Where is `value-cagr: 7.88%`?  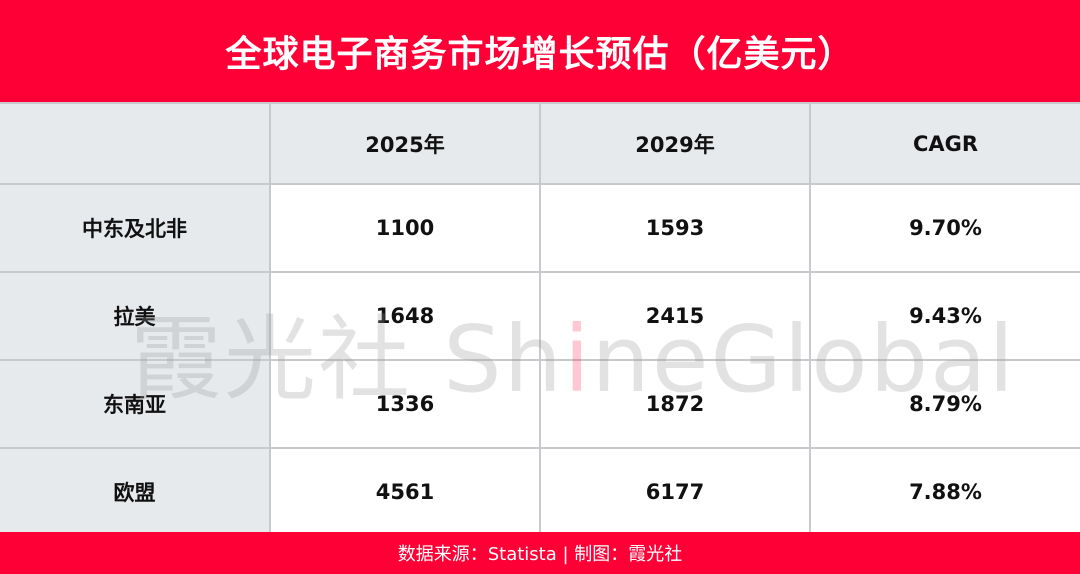 value-cagr: 7.88% is located at coordinates (944, 492).